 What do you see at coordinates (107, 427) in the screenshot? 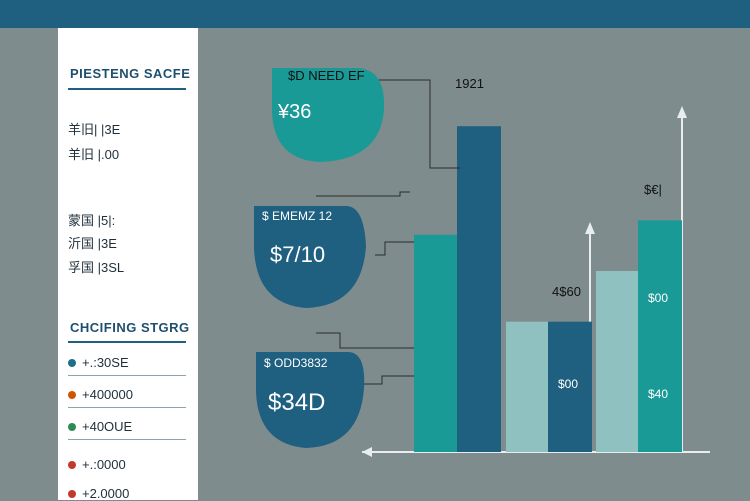
I see `legend-label: +40OUE` at bounding box center [107, 427].